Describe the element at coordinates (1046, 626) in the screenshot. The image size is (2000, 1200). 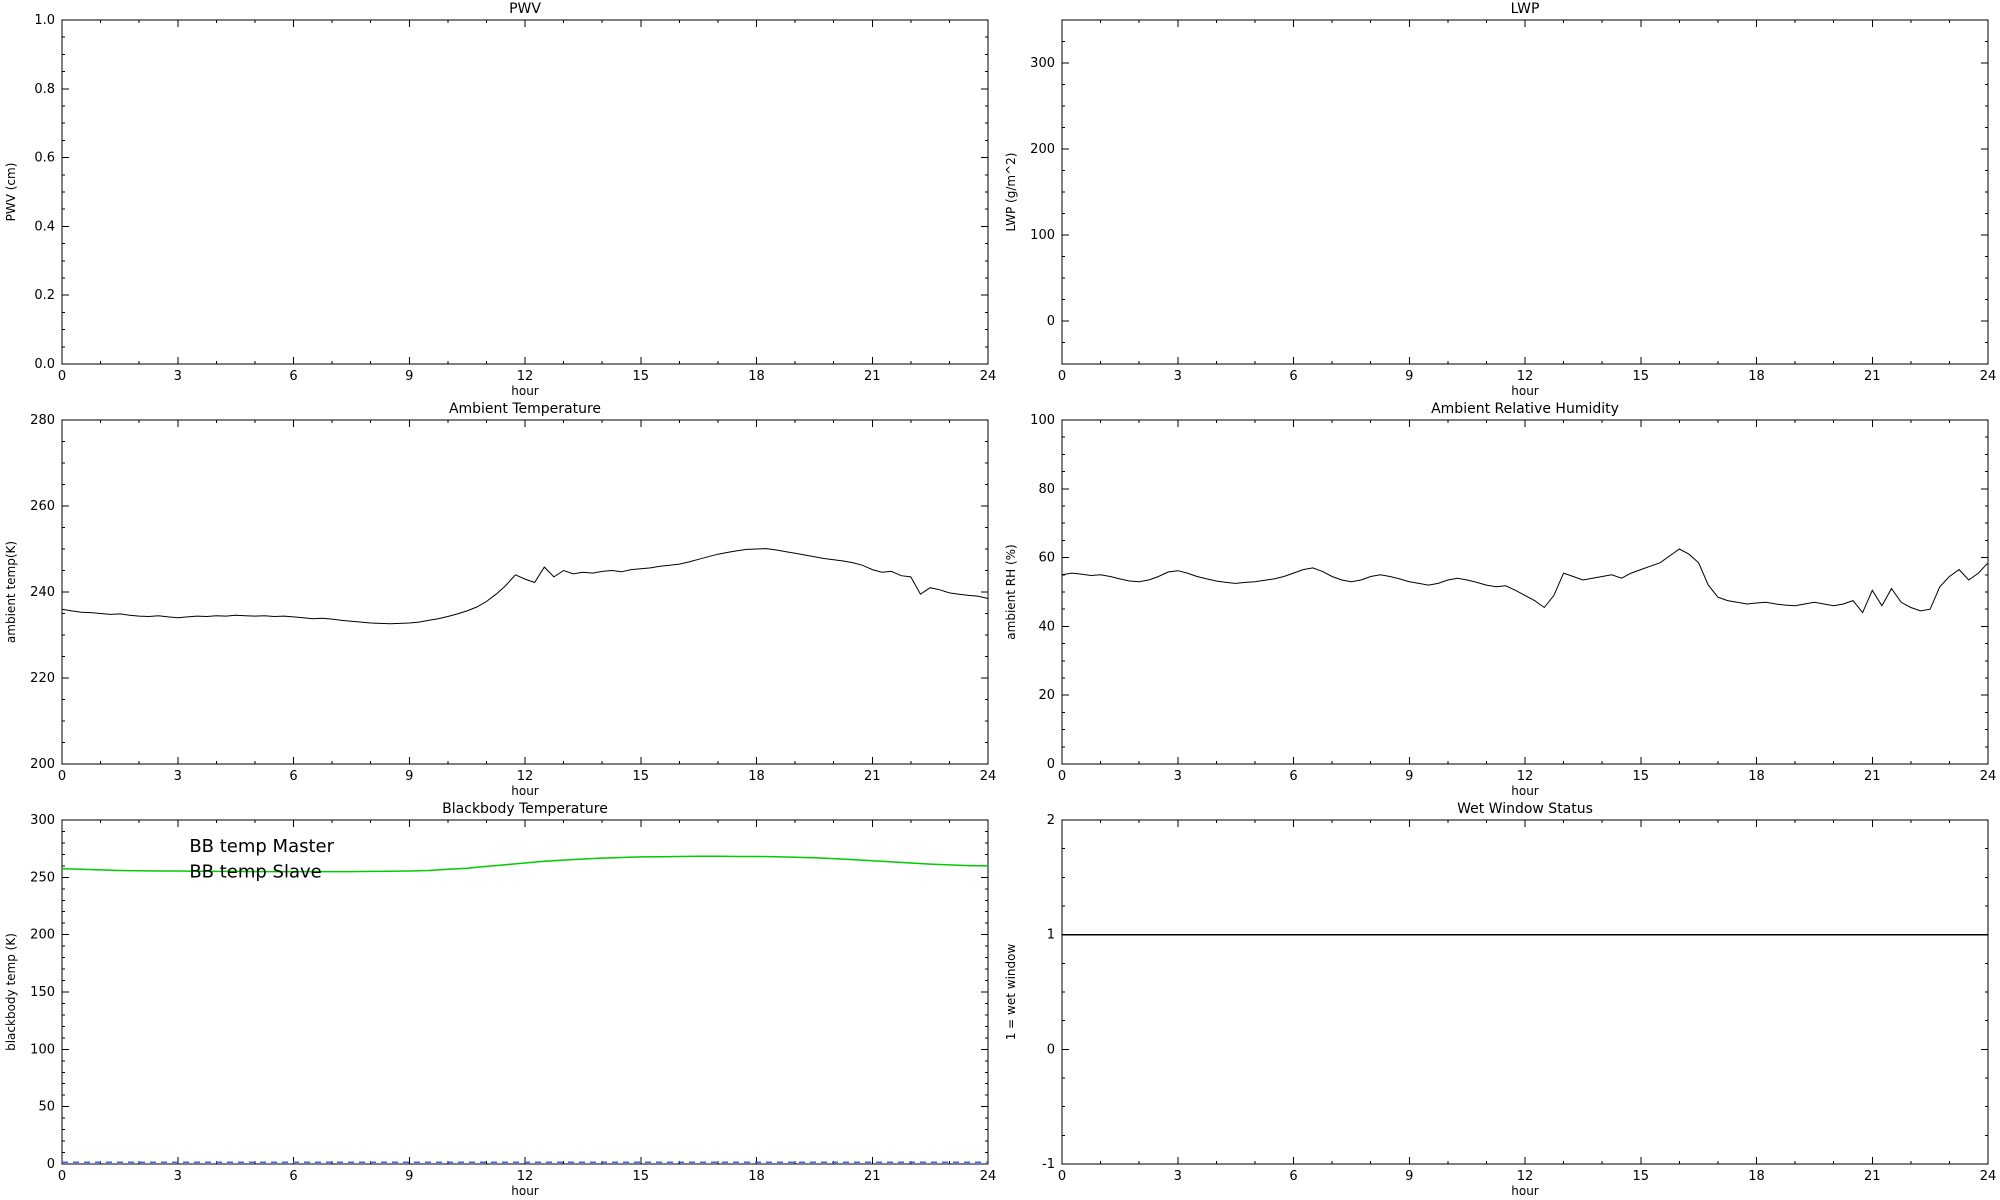
I see `y-tick-label: 40` at that location.